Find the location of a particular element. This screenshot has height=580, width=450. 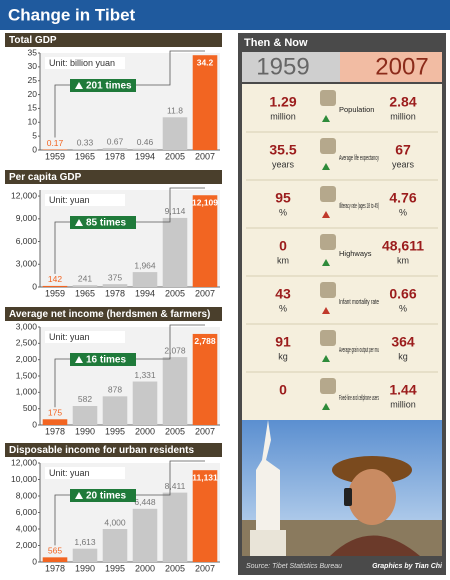

then-now-title: Then & Now is located at coordinates (276, 43).